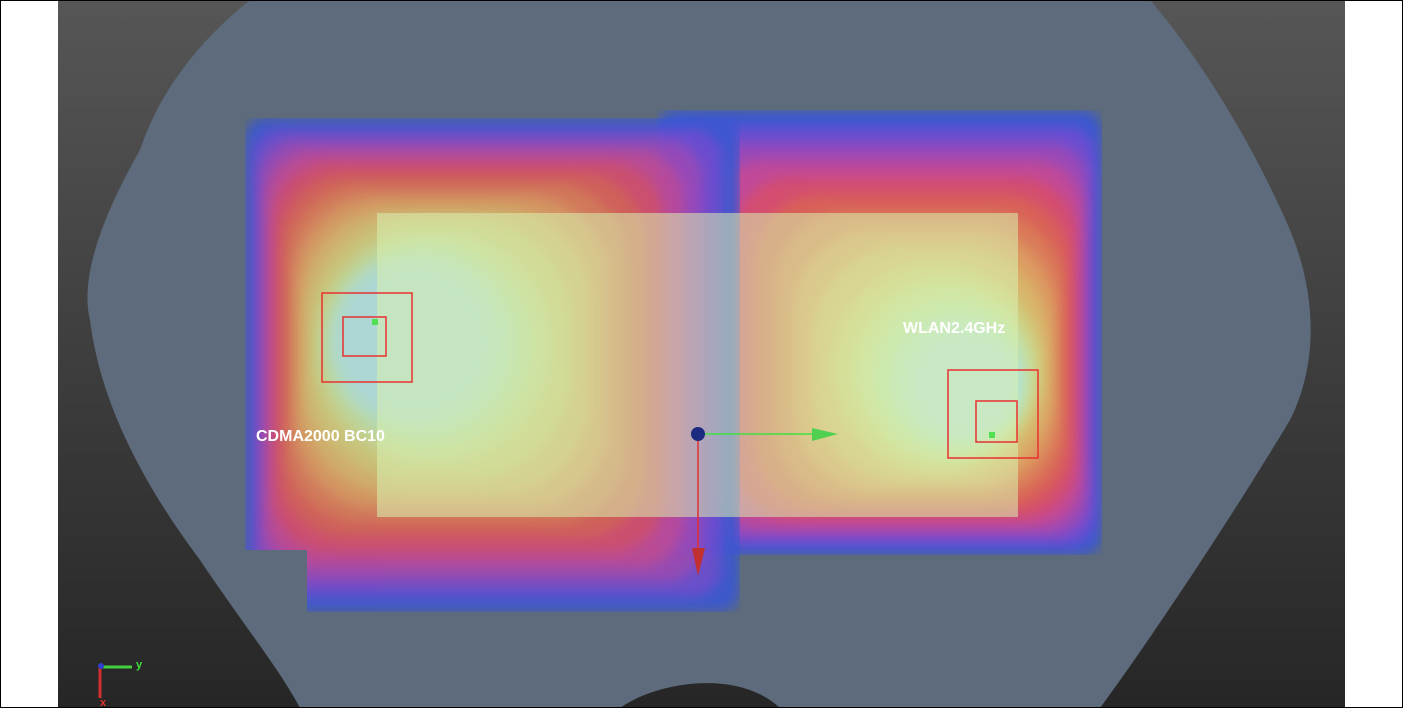  I want to click on scan-label: CDMA2000 BC10, so click(320, 436).